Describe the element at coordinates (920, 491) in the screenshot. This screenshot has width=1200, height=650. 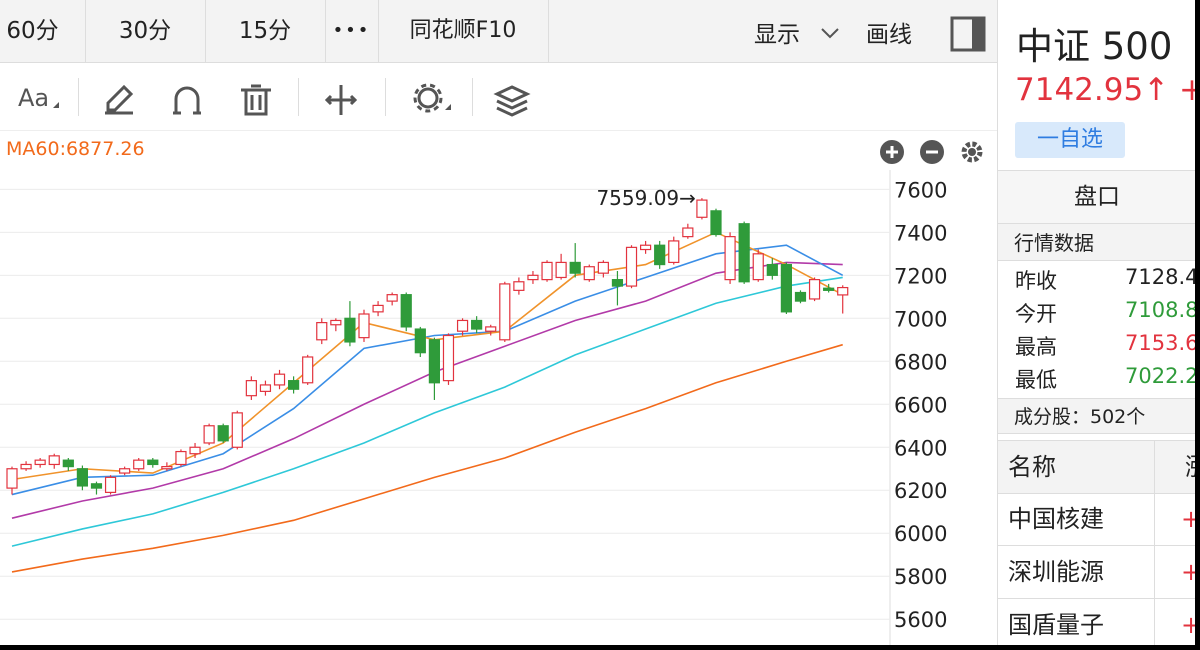
I see `y-tick-label: 6200` at that location.